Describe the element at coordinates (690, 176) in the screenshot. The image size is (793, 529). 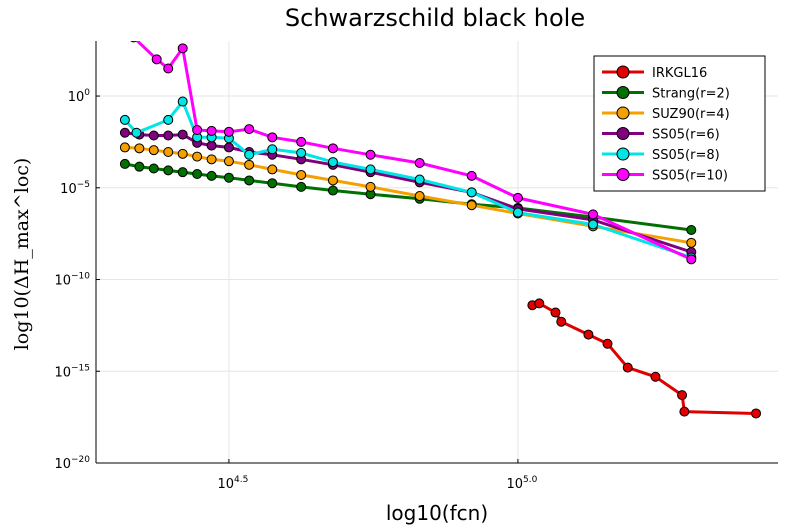
I see `legend-label: SS05(r=10)` at that location.